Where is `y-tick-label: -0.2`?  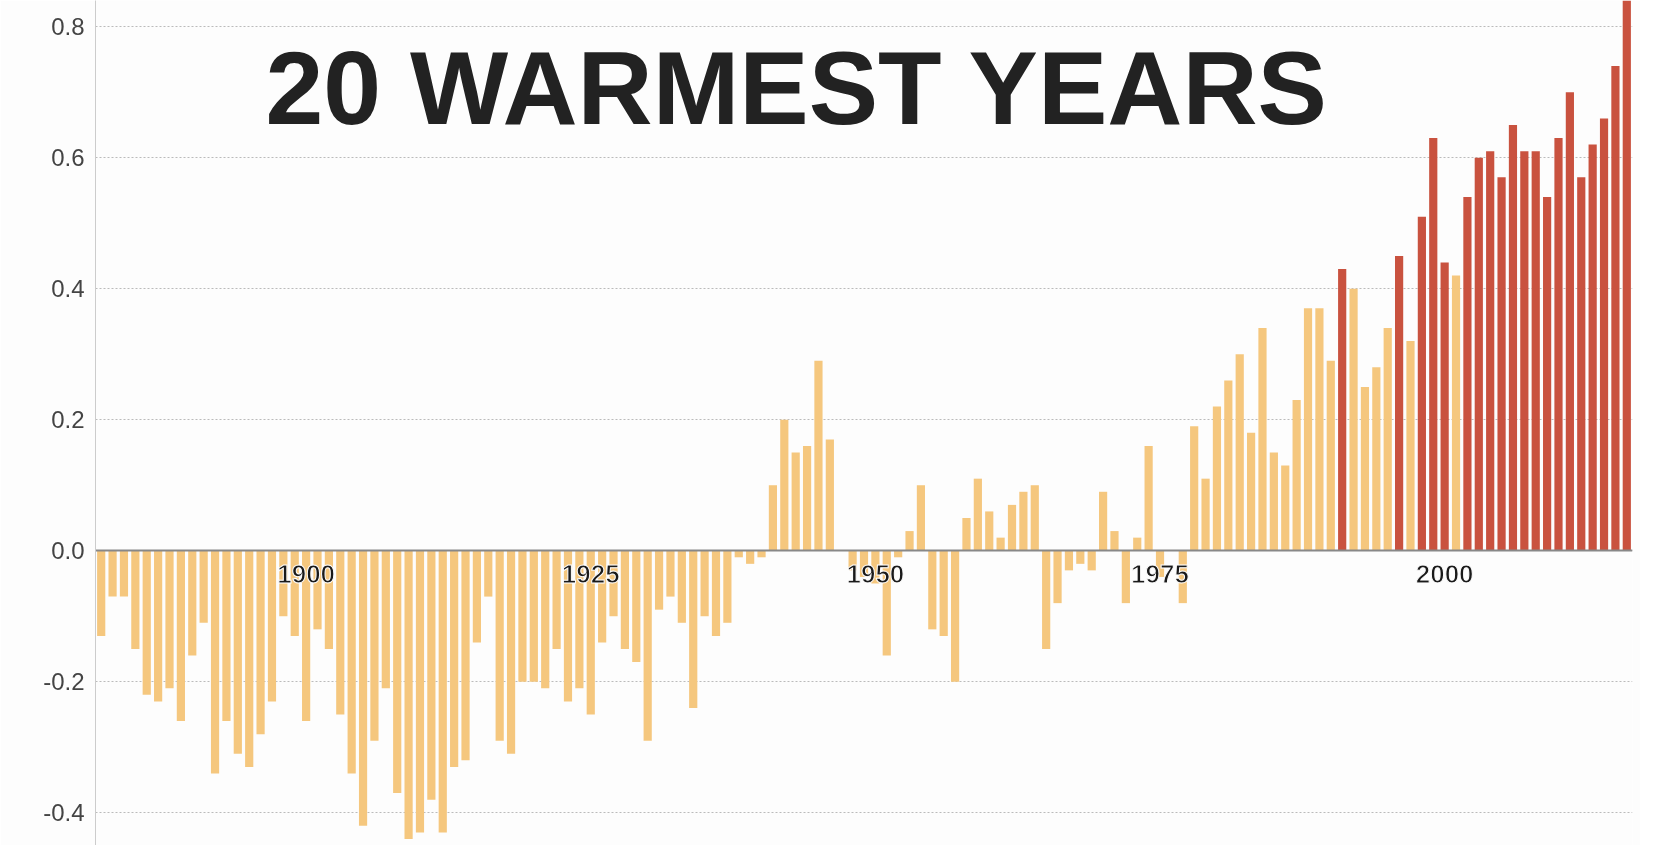
y-tick-label: -0.2 is located at coordinates (64, 682).